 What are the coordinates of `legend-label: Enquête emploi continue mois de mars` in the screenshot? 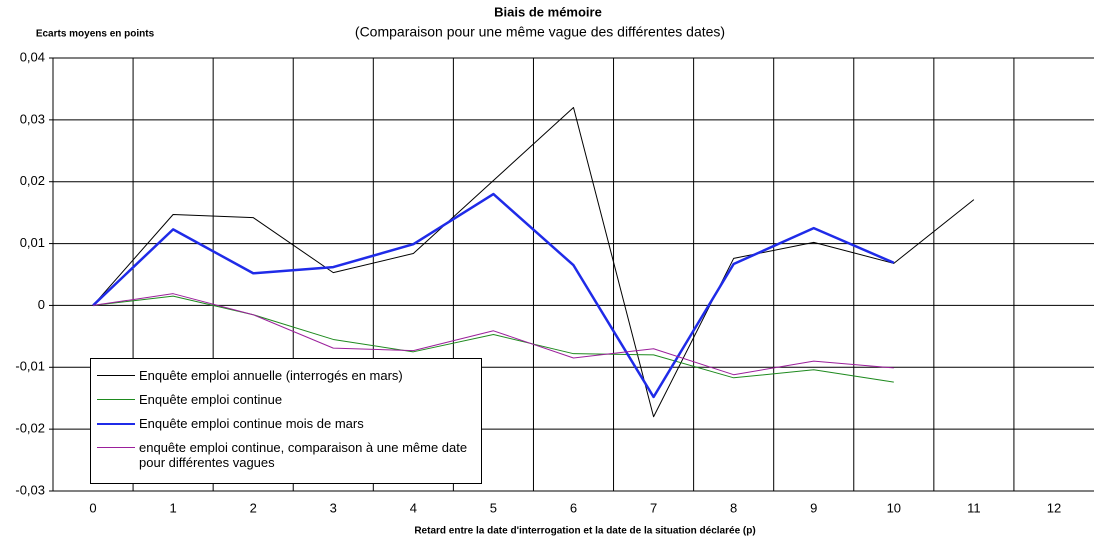 It's located at (251, 423).